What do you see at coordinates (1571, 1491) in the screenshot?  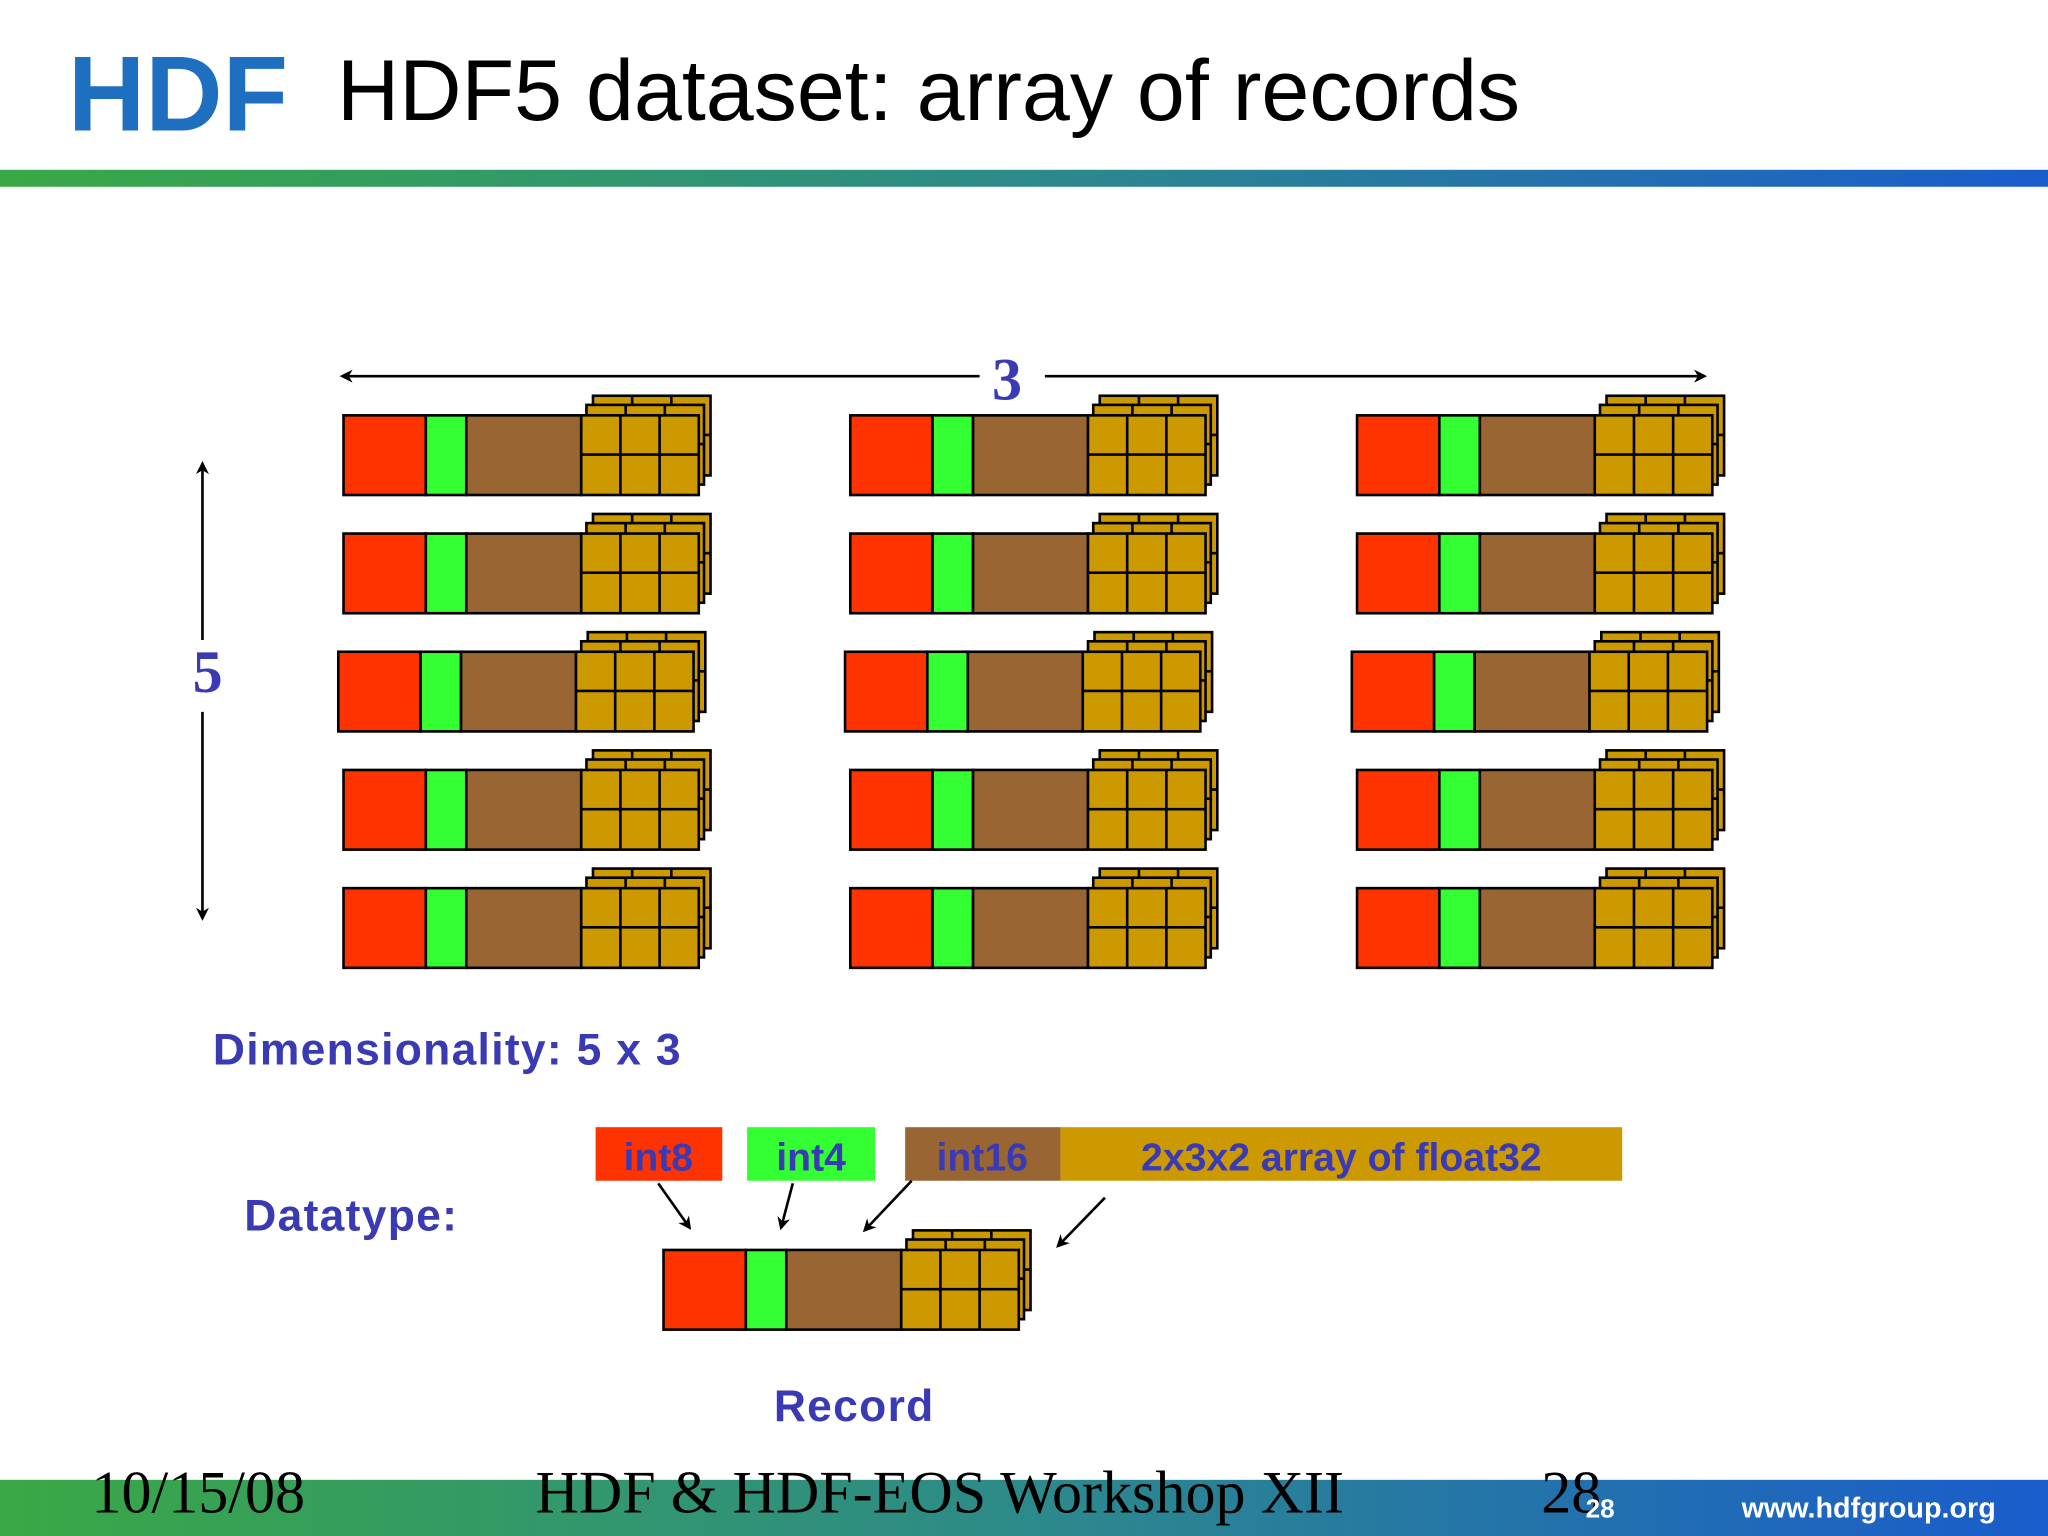 I see `footer-page: 28` at bounding box center [1571, 1491].